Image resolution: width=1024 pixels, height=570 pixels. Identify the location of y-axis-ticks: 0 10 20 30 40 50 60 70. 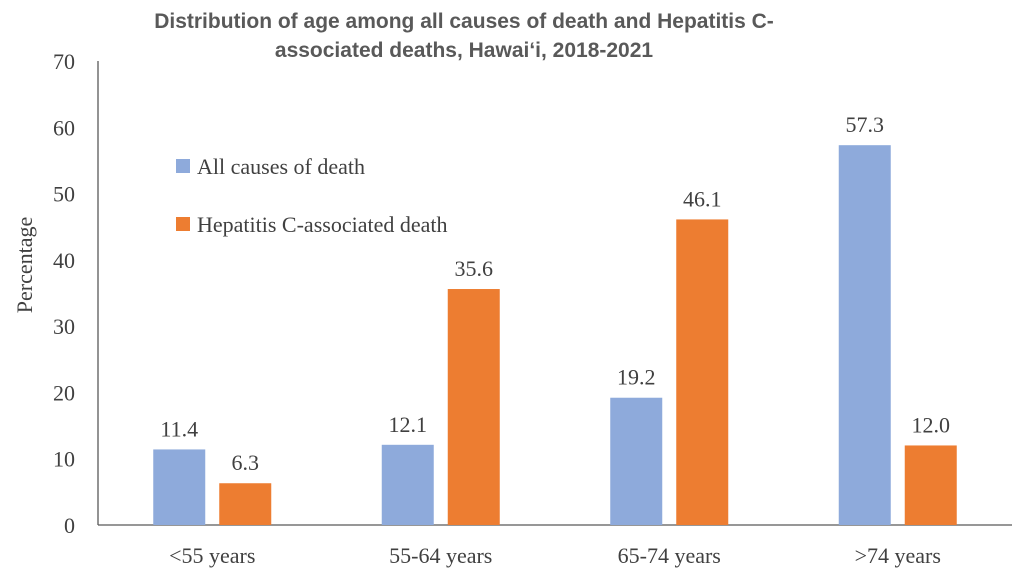
(64, 293).